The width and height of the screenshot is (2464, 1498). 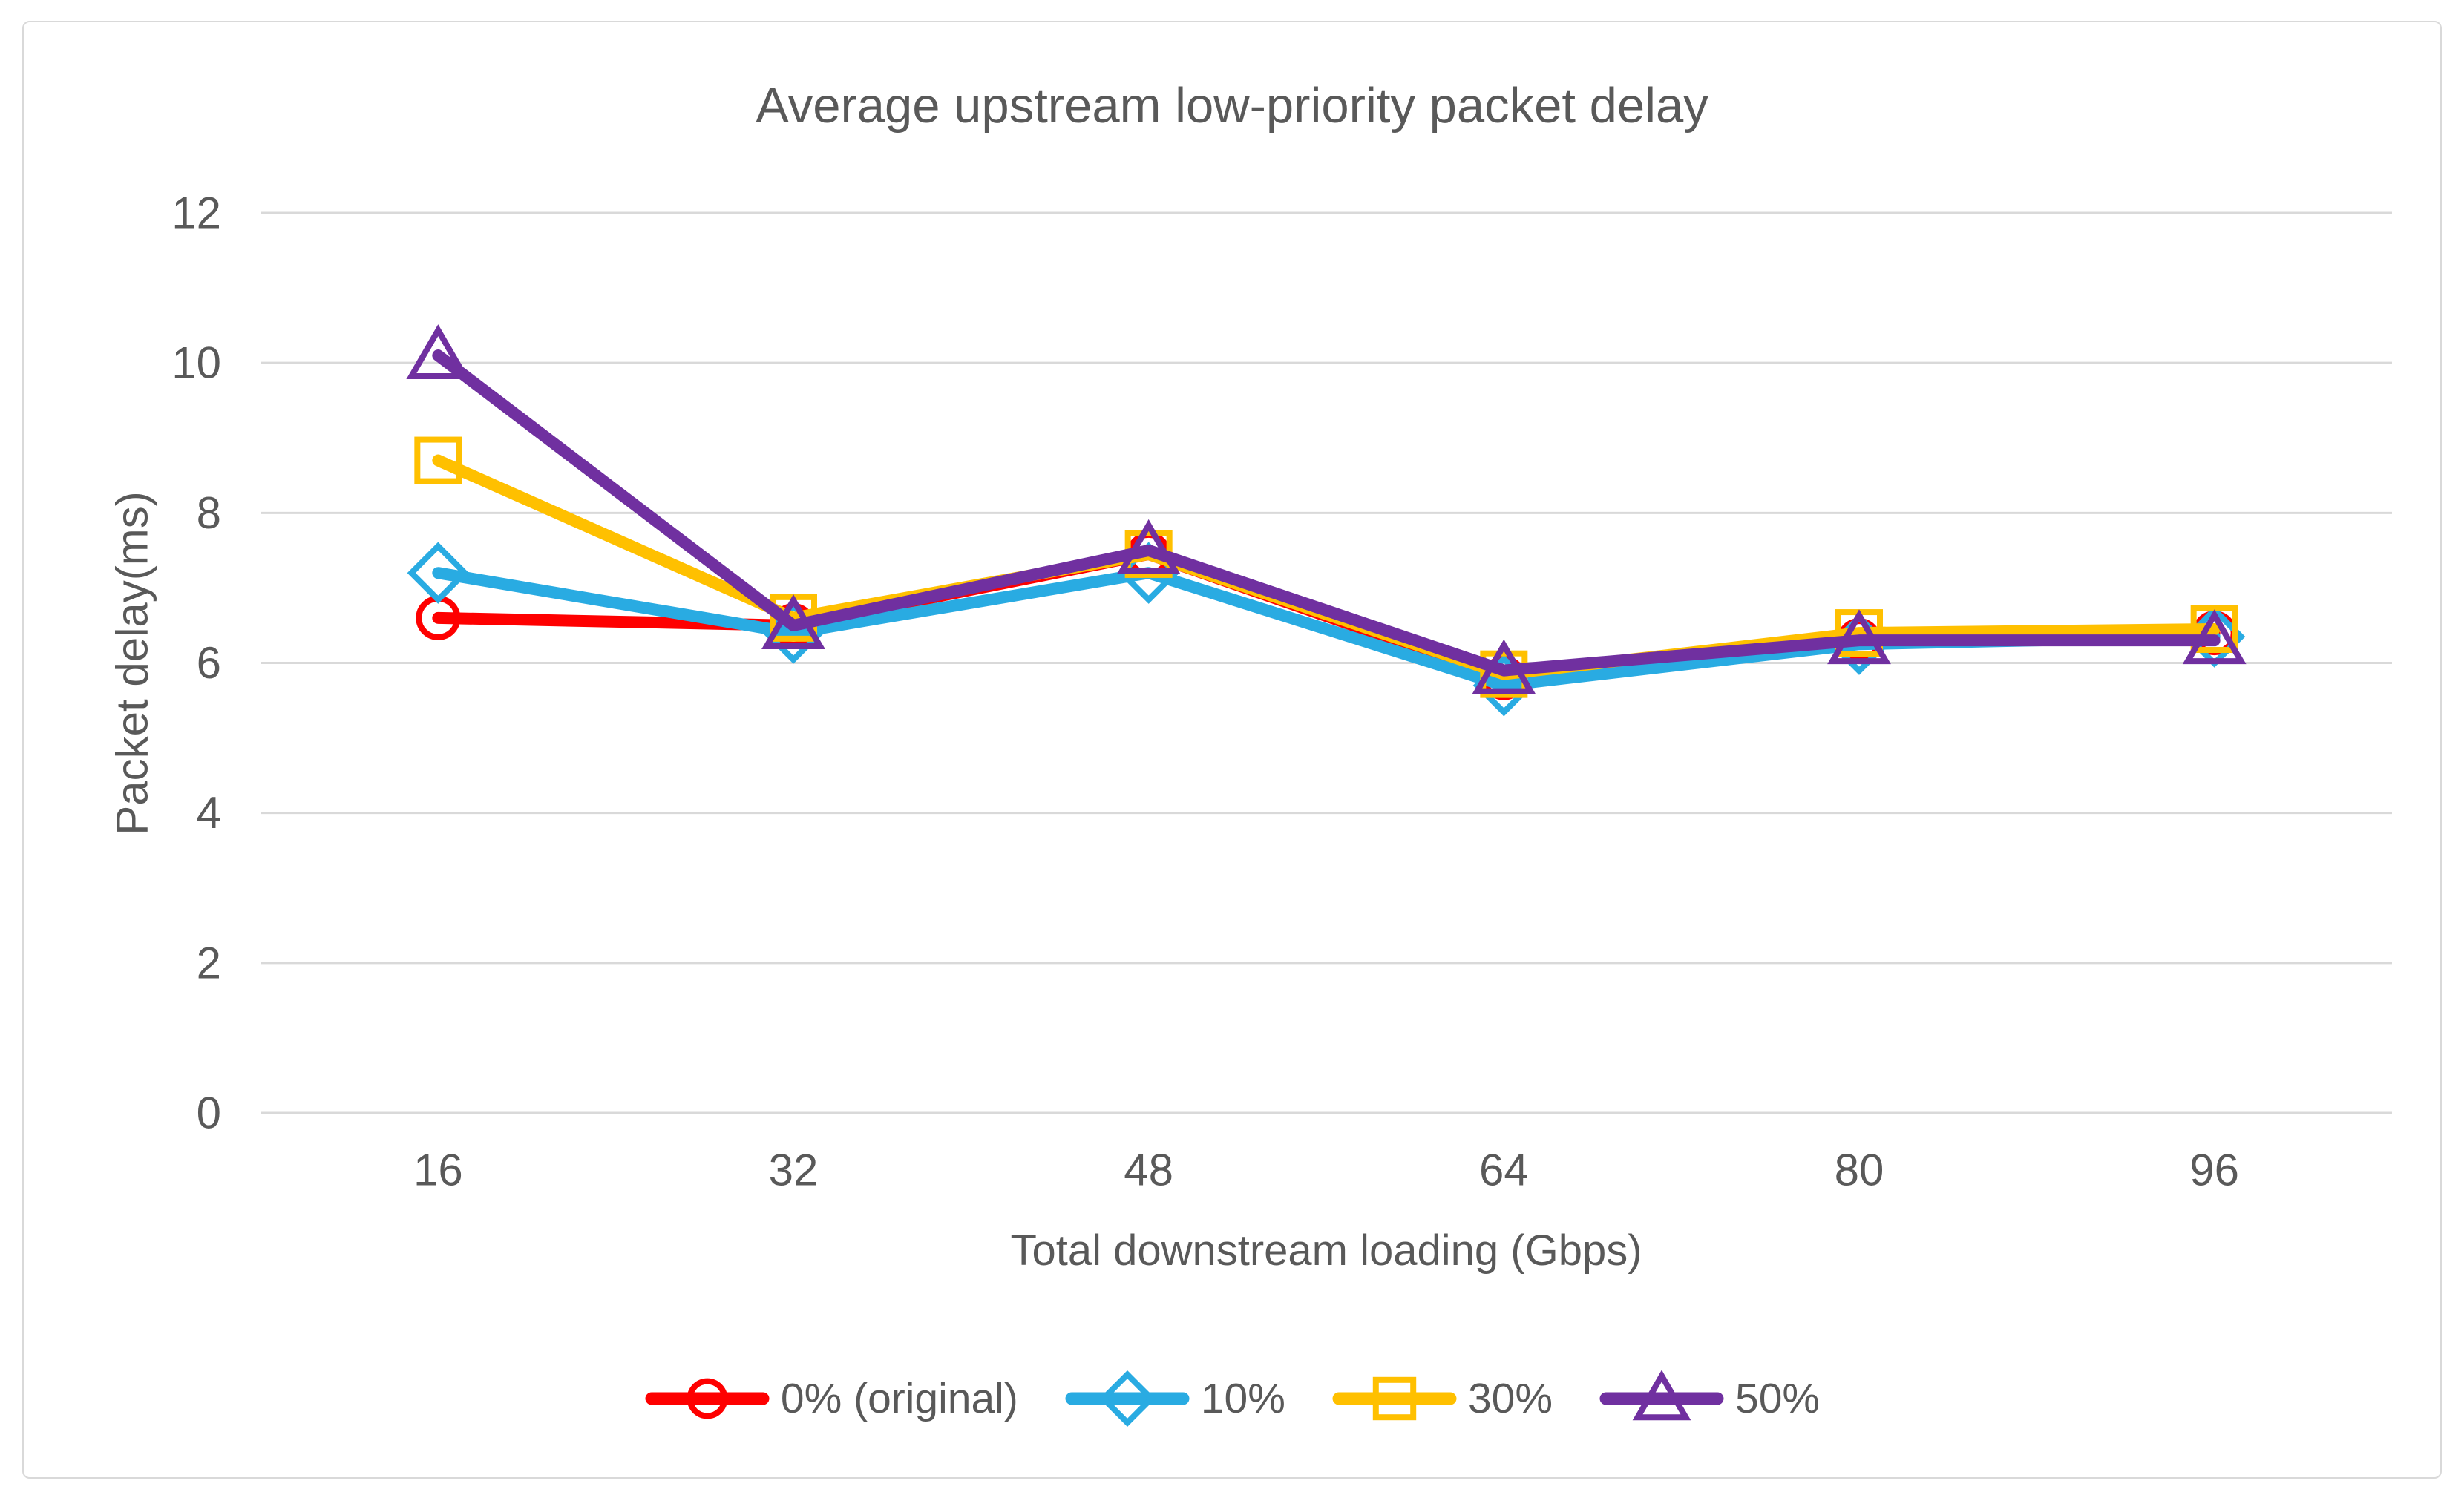 I want to click on triangle-icon, so click(x=1662, y=1395).